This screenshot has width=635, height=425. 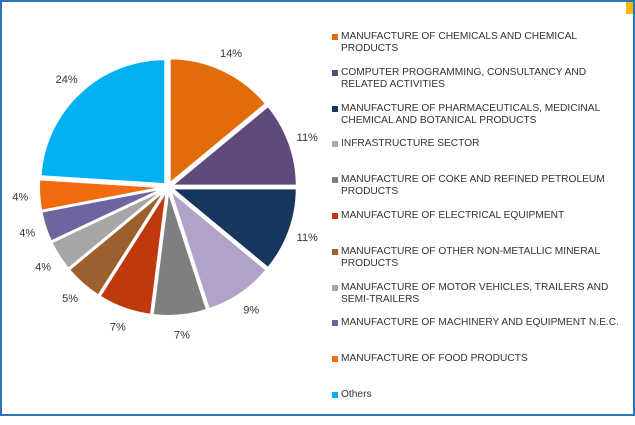 What do you see at coordinates (410, 144) in the screenshot?
I see `legend-label: INFRASTRUCTURE SECTOR` at bounding box center [410, 144].